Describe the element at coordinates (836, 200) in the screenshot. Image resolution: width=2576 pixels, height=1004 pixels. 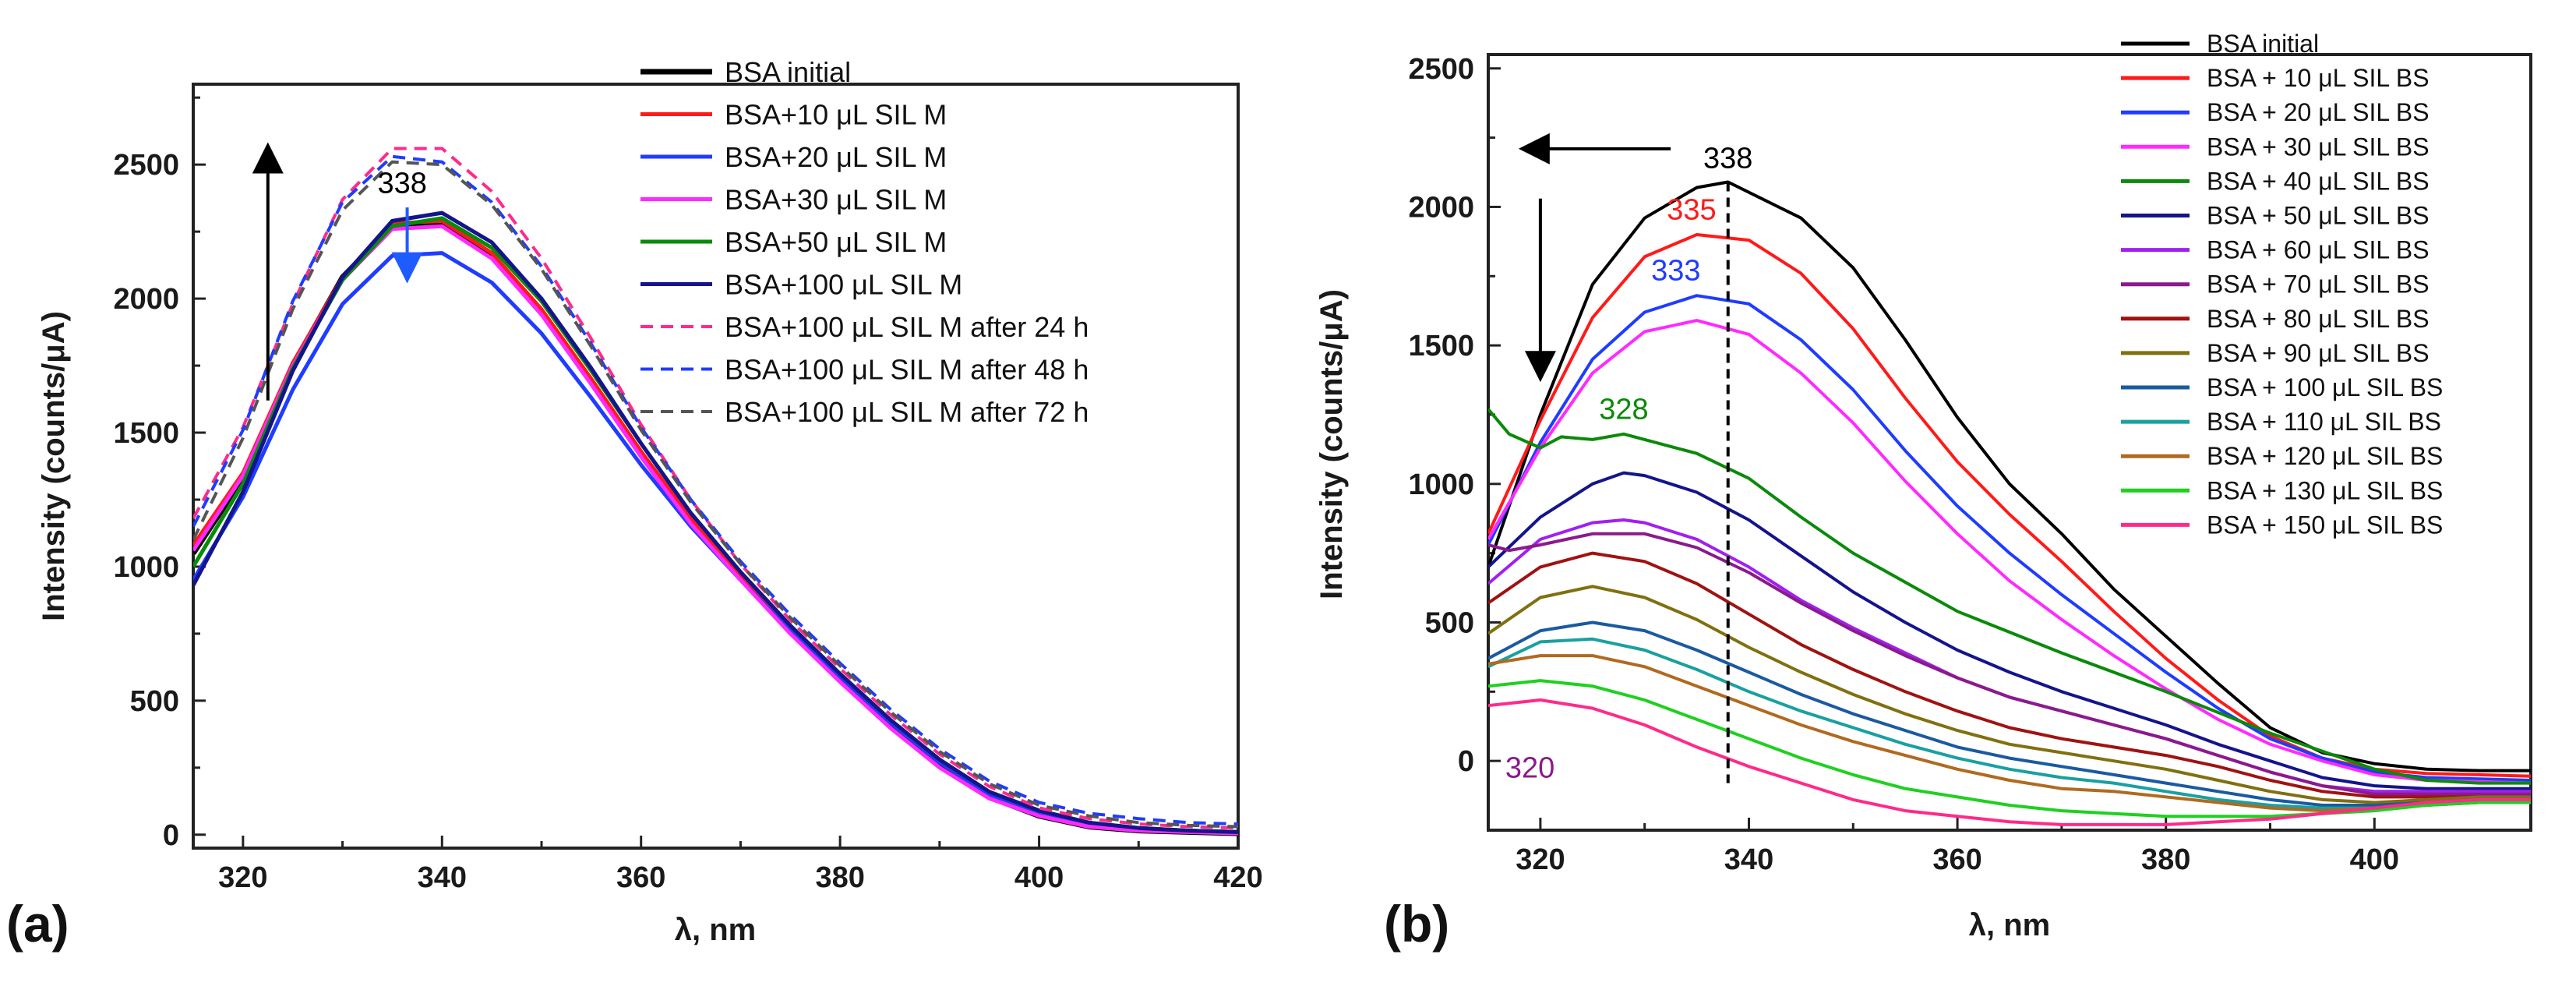
I see `legend-entry-label: BSA+30 μL SIL M` at that location.